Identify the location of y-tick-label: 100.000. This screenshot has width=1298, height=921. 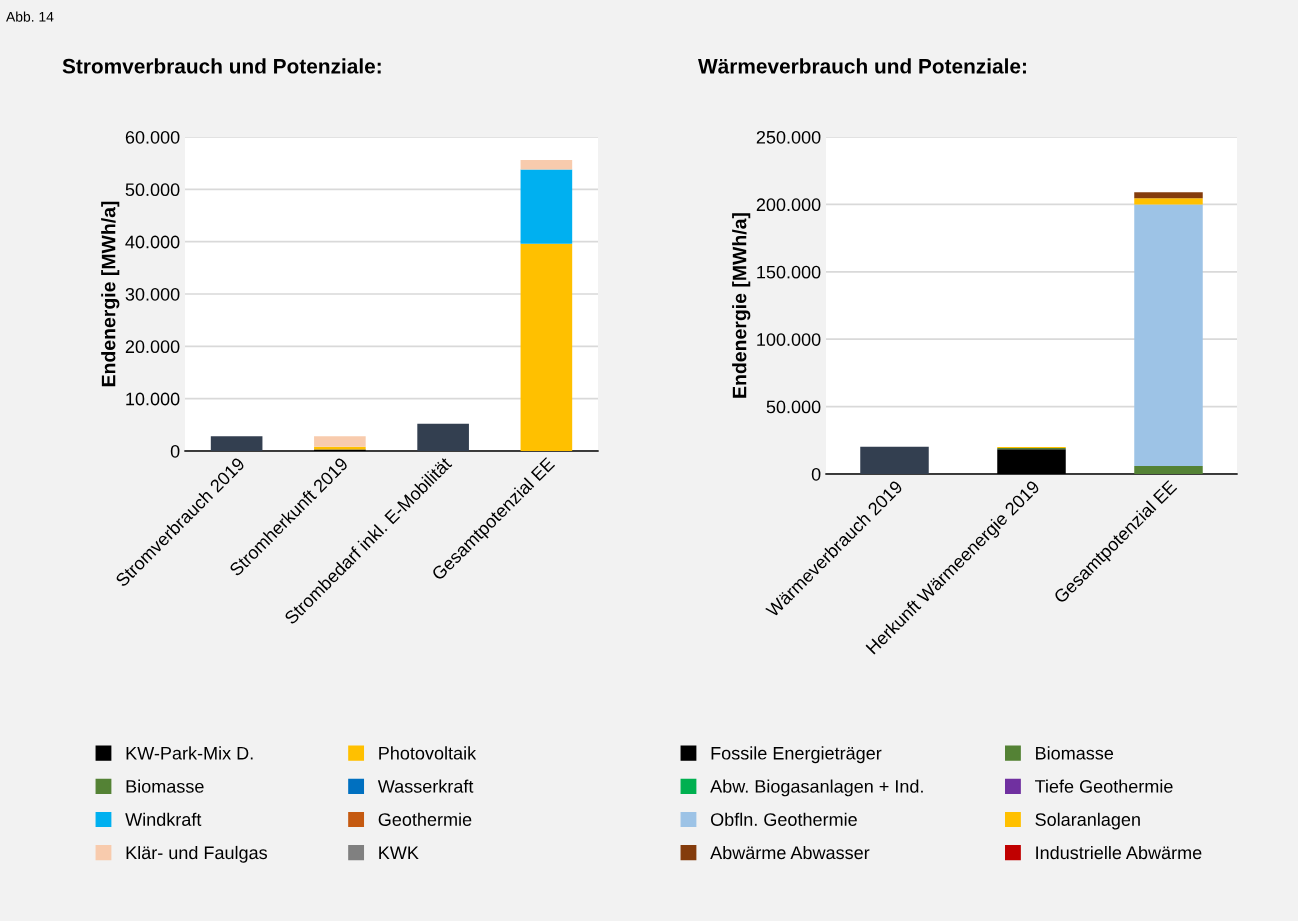
(789, 339).